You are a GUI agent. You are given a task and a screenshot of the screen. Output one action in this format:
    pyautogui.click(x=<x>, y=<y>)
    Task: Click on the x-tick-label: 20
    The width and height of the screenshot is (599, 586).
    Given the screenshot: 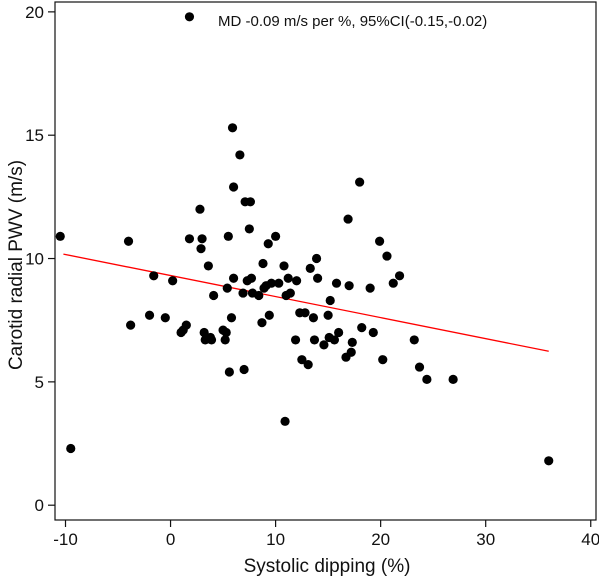 What is the action you would take?
    pyautogui.click(x=380, y=539)
    